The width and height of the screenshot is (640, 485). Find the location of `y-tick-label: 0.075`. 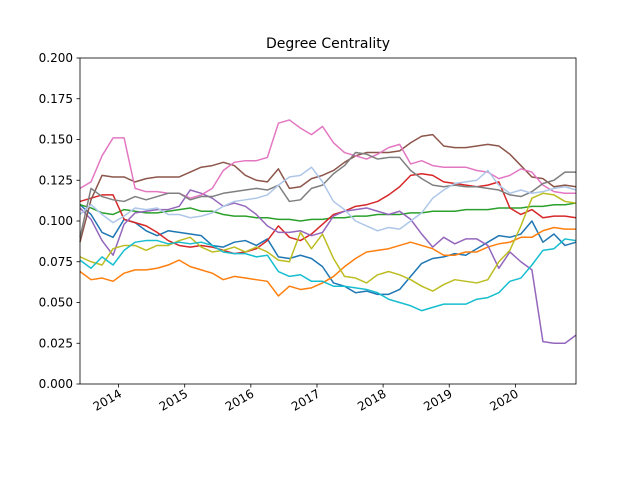

y-tick-label: 0.075 is located at coordinates (56, 262).